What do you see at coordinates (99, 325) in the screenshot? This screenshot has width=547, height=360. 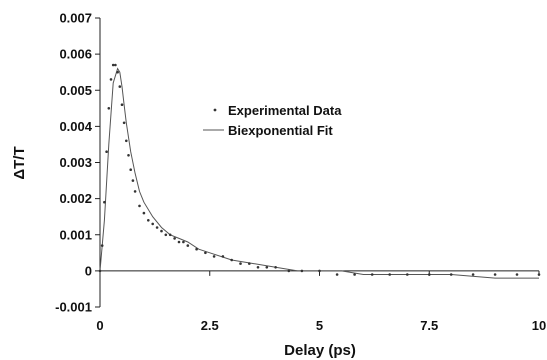 I see `x-tick-label: 0` at bounding box center [99, 325].